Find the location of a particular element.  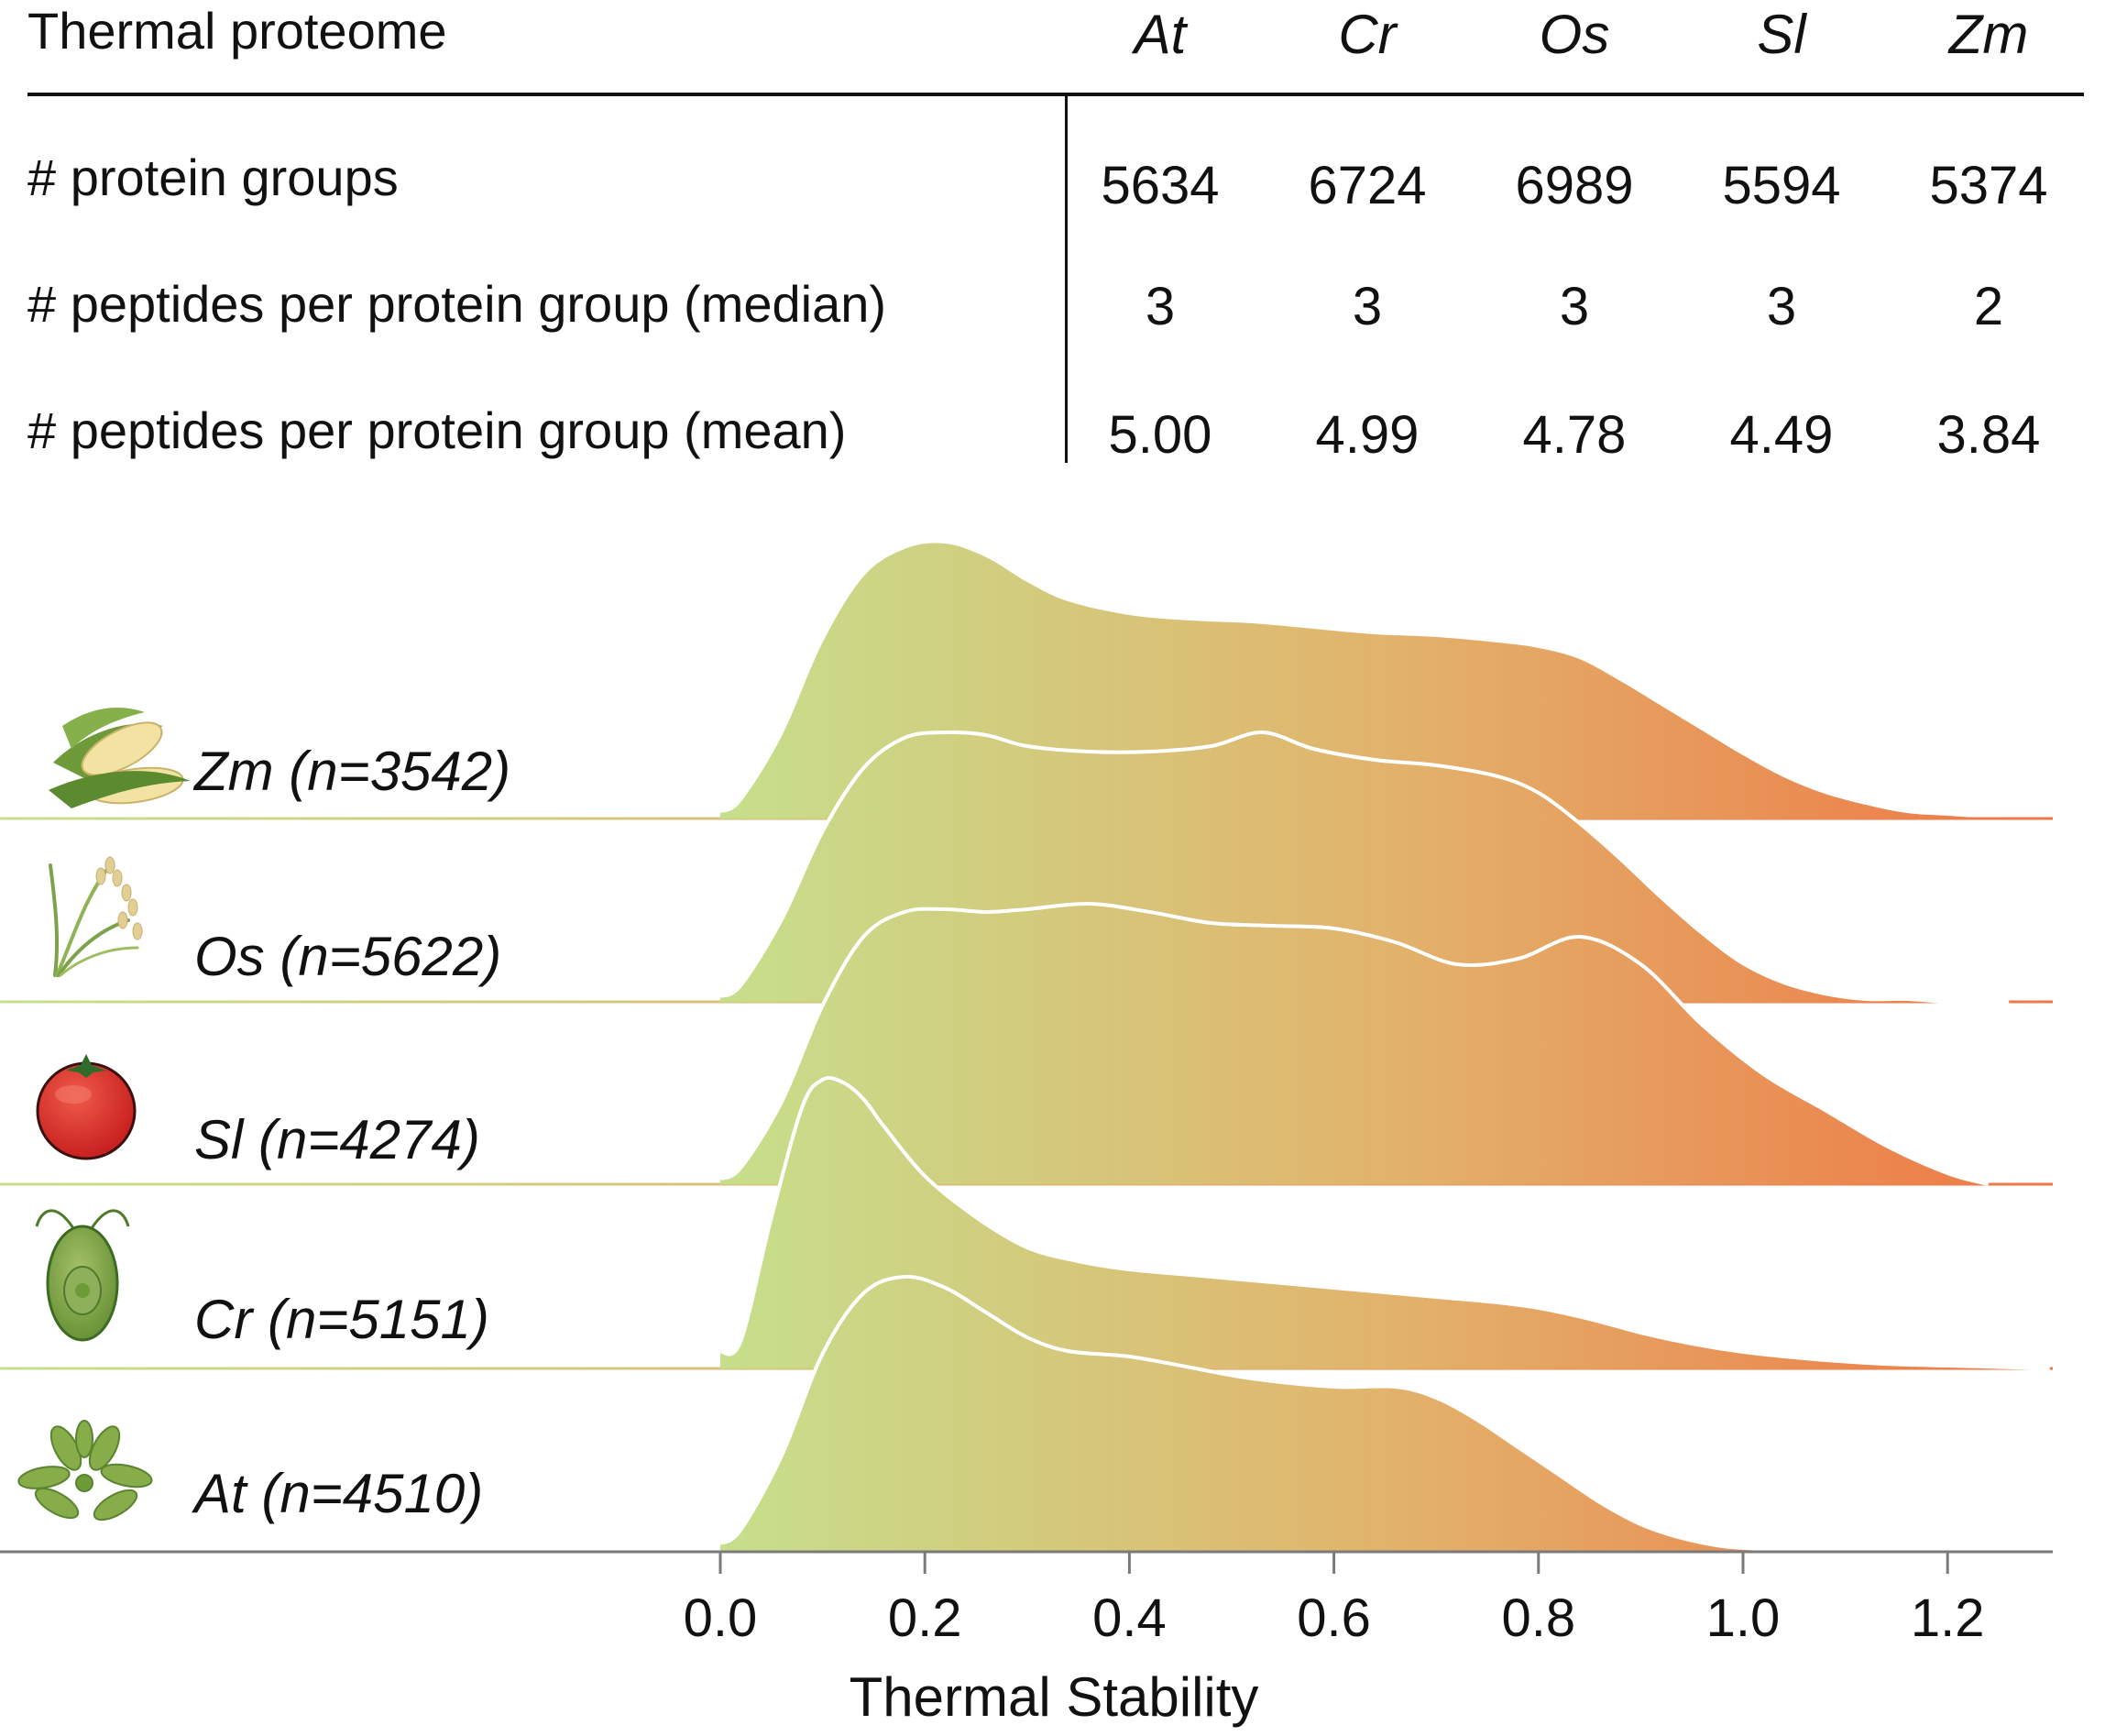

x-tick-label: 0.6 is located at coordinates (1334, 1618).